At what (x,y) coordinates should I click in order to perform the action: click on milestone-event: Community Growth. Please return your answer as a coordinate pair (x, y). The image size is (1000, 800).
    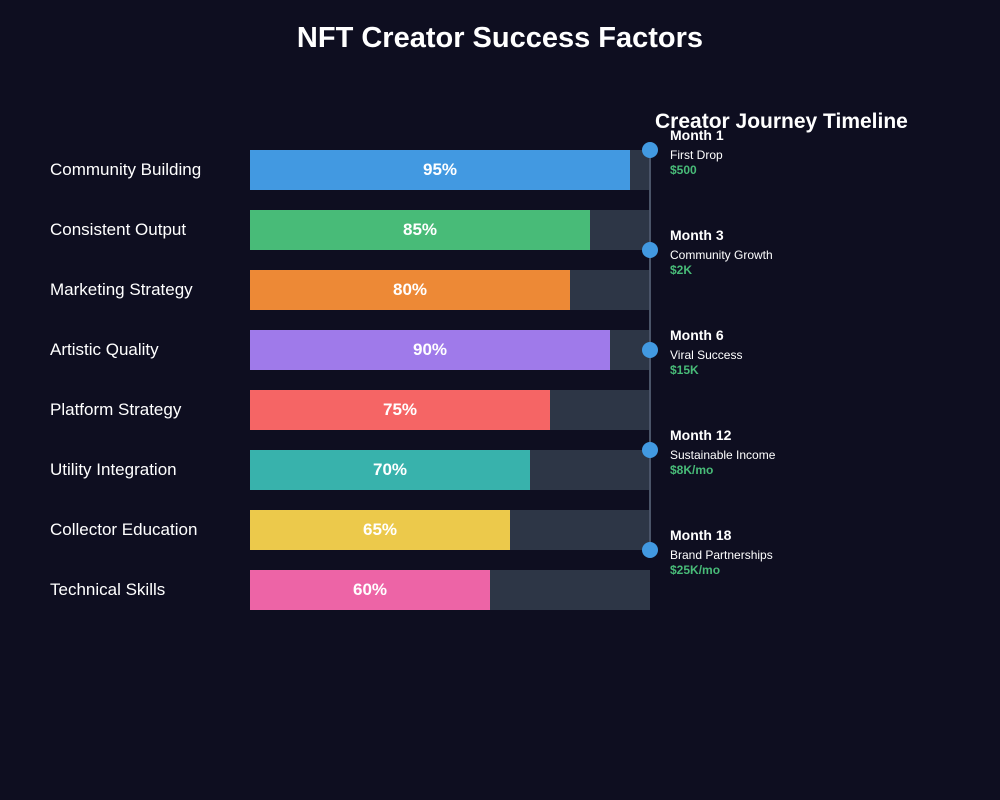
    Looking at the image, I should click on (721, 255).